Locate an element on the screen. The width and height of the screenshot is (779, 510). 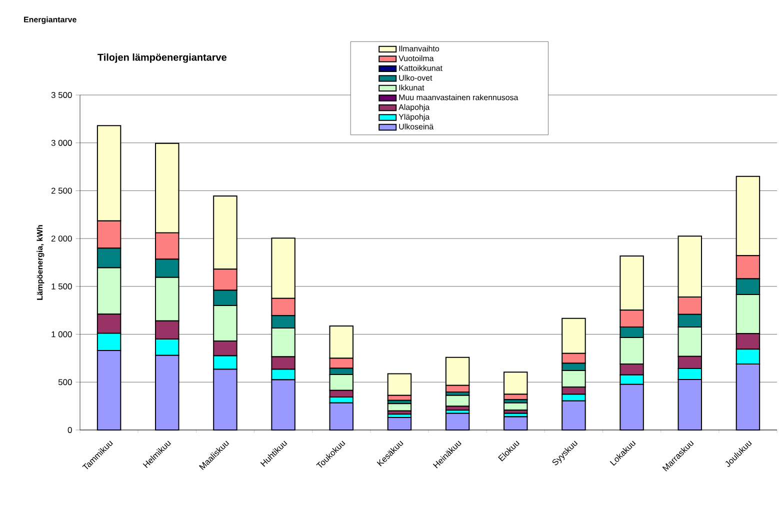
y-tick-label: 2 000 is located at coordinates (61, 239).